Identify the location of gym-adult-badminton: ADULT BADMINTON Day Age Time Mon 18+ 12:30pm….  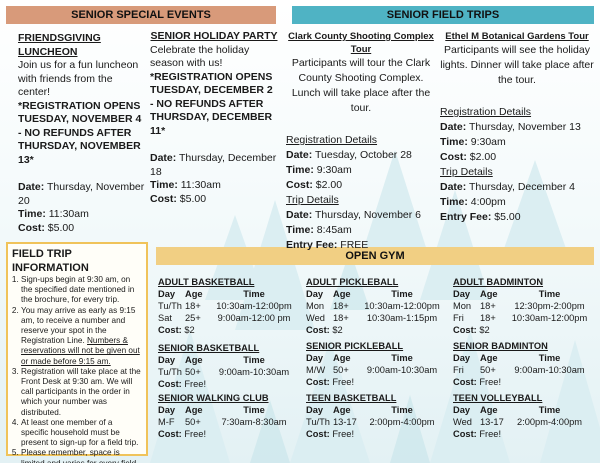
(523, 306).